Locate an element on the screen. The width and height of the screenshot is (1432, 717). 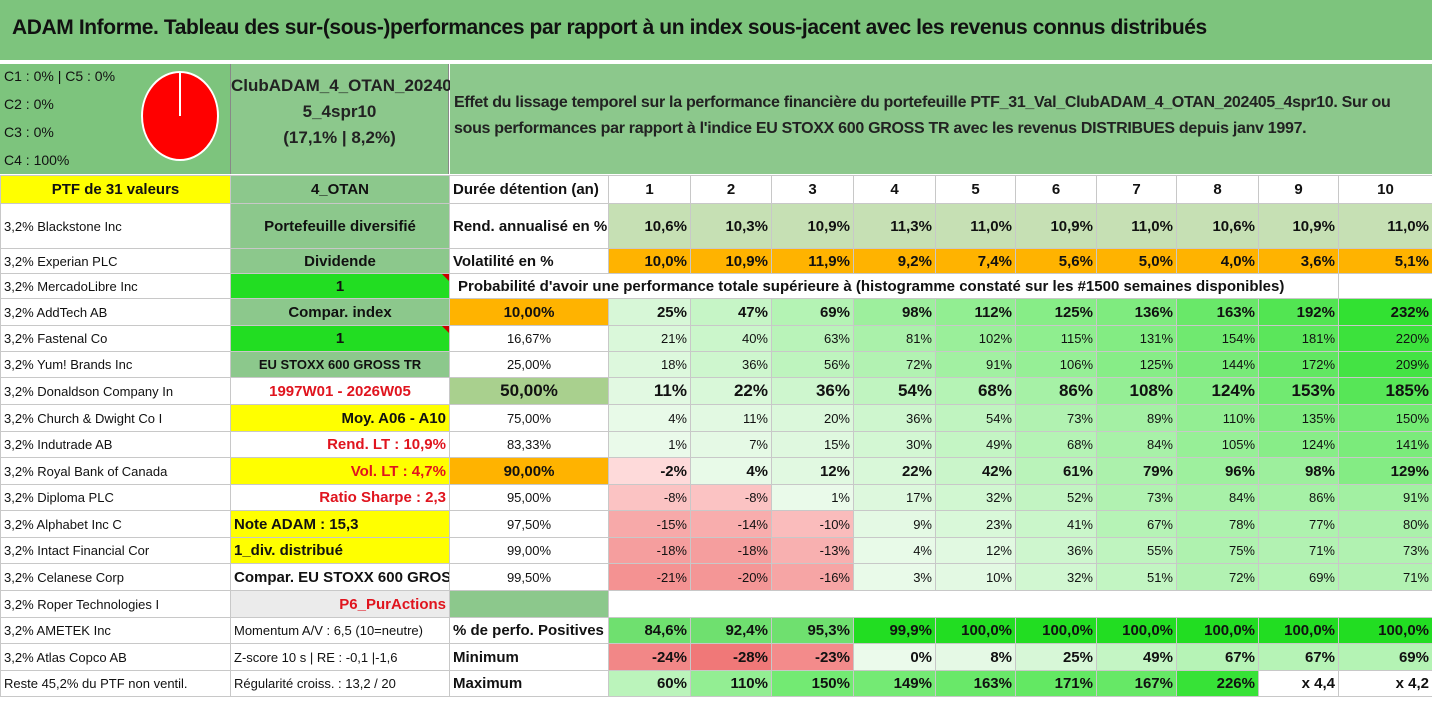
pos-value: 99,9% is located at coordinates (894, 630).